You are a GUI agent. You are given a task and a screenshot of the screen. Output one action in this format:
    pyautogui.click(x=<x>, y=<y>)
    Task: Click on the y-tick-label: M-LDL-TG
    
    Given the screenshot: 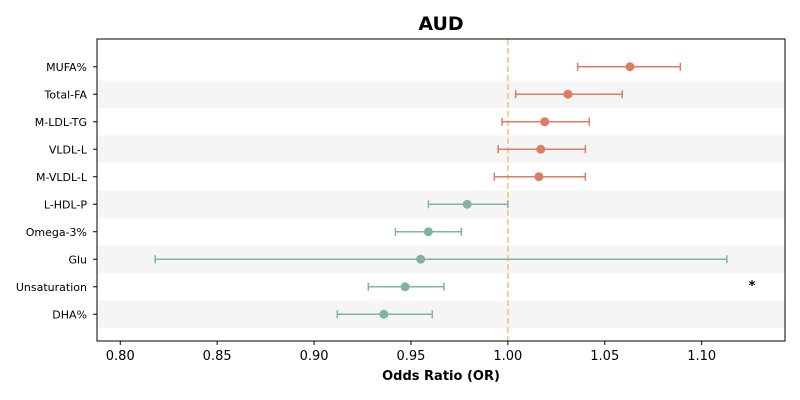 What is the action you would take?
    pyautogui.click(x=61, y=122)
    